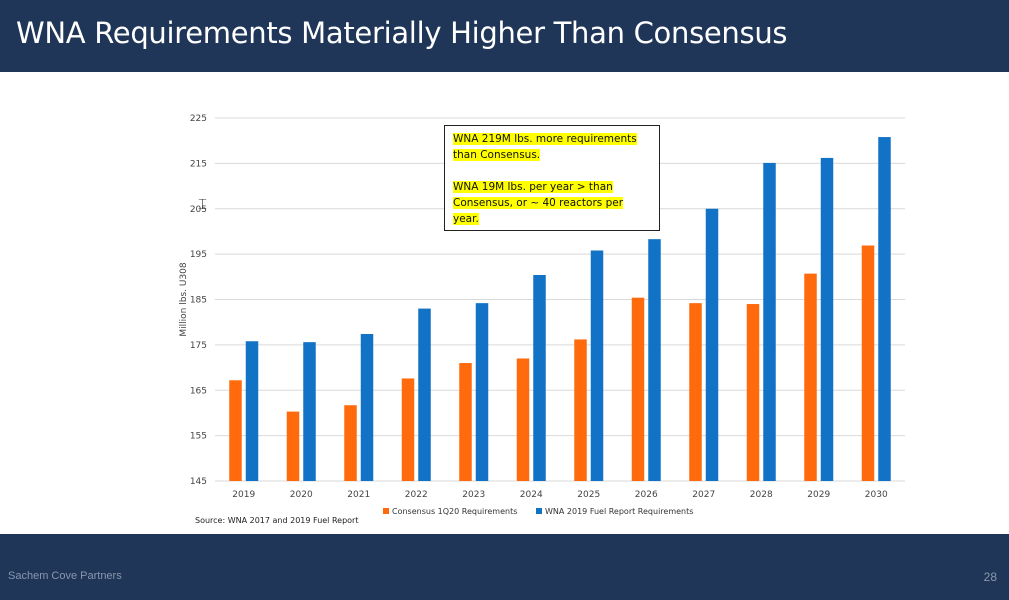 The width and height of the screenshot is (1009, 600). Describe the element at coordinates (818, 495) in the screenshot. I see `x-tick-label: 2029` at that location.